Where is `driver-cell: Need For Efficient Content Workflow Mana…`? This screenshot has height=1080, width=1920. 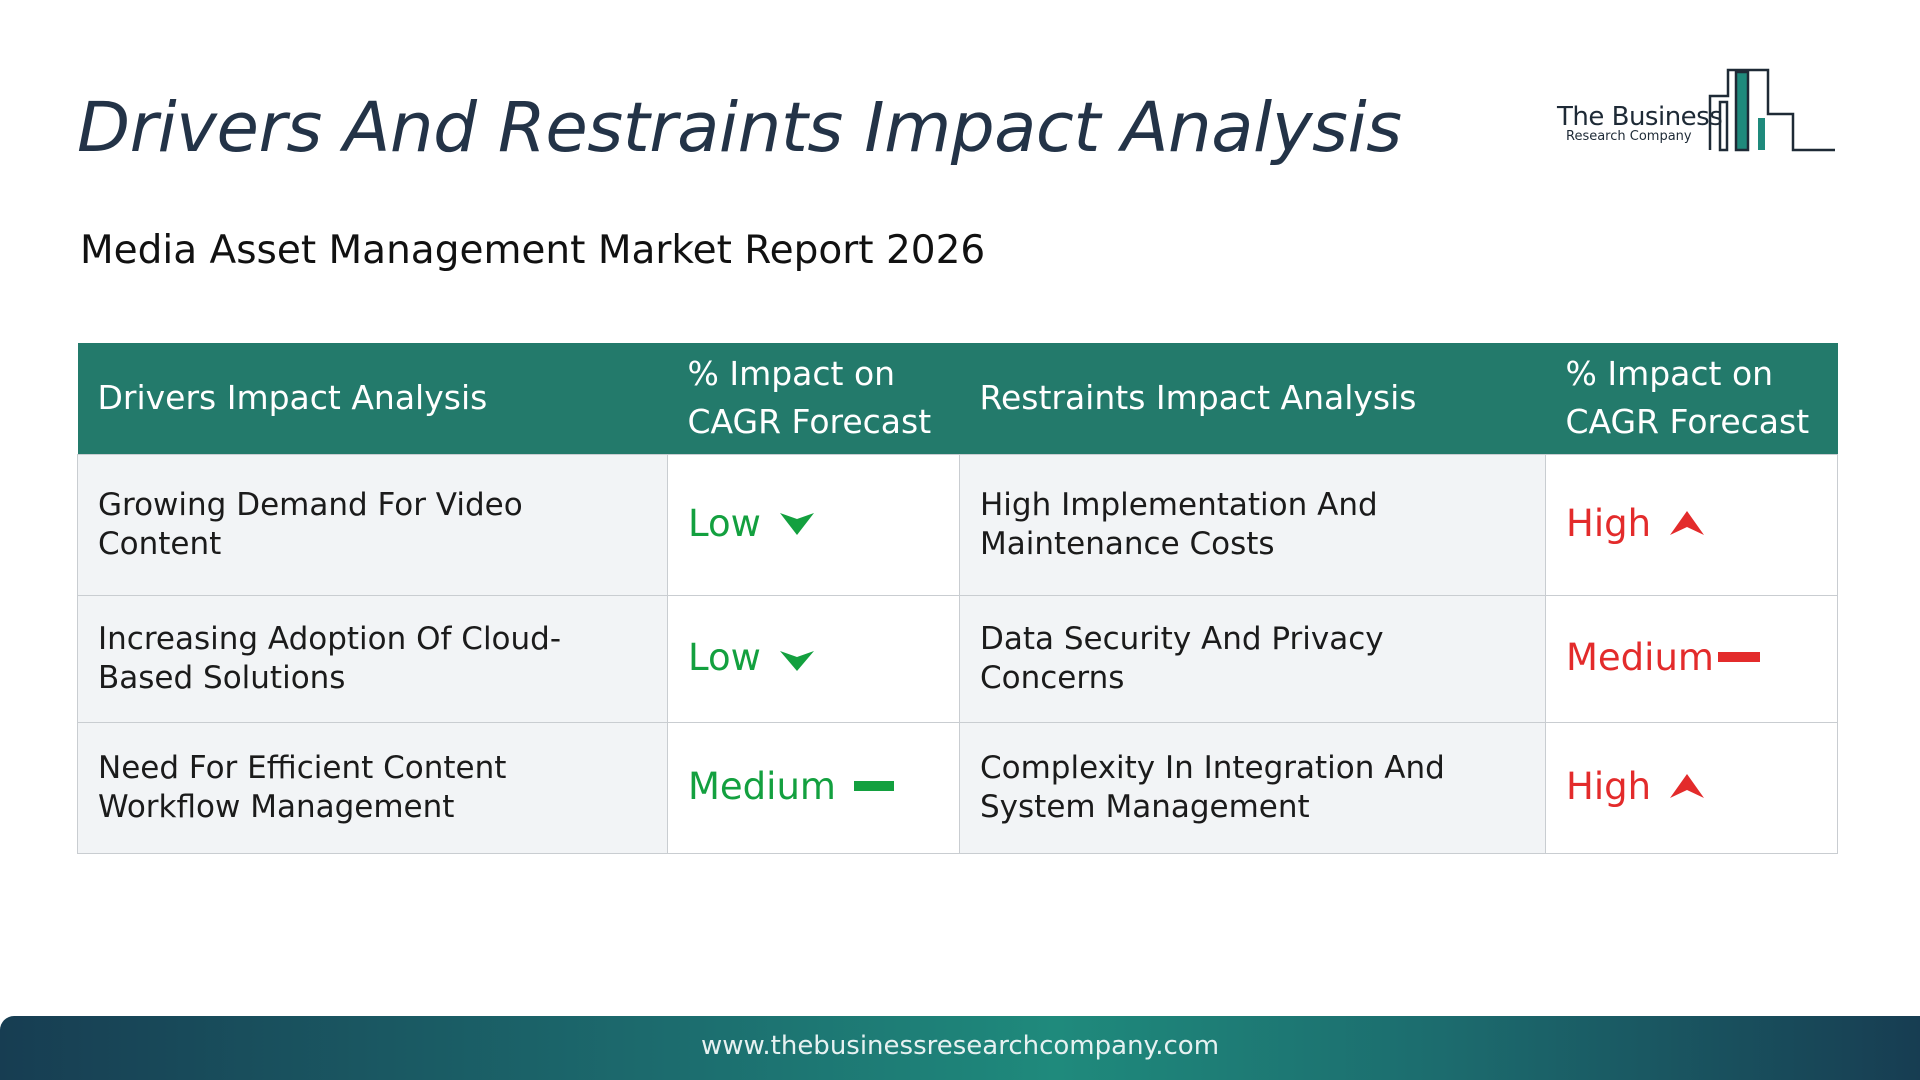
driver-cell: Need For Efficient Content Workflow Mana… is located at coordinates (372, 787).